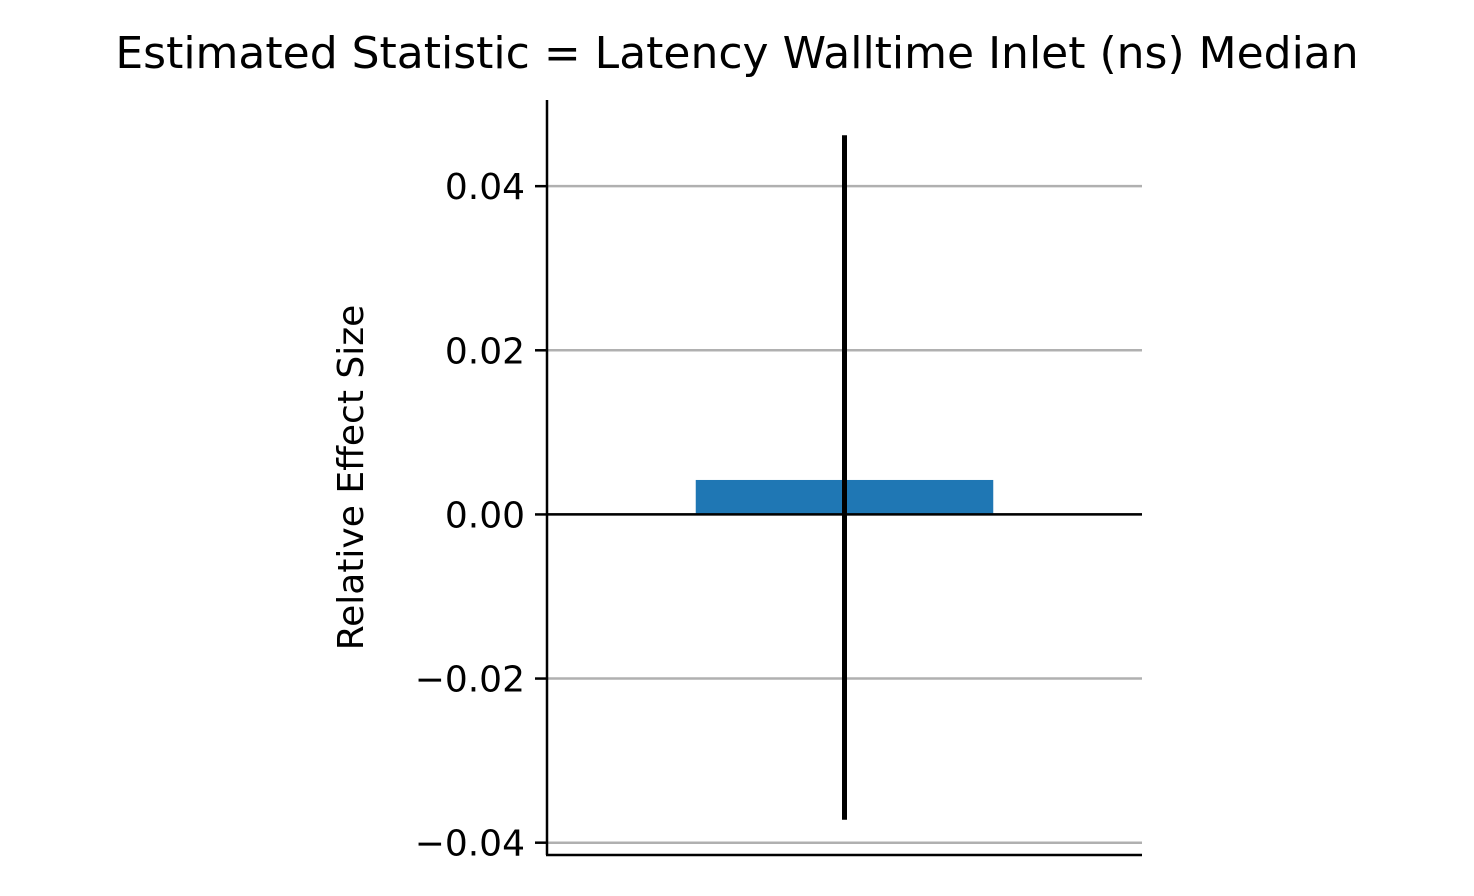 The image size is (1474, 896). I want to click on y-tick-label: 0.02, so click(485, 351).